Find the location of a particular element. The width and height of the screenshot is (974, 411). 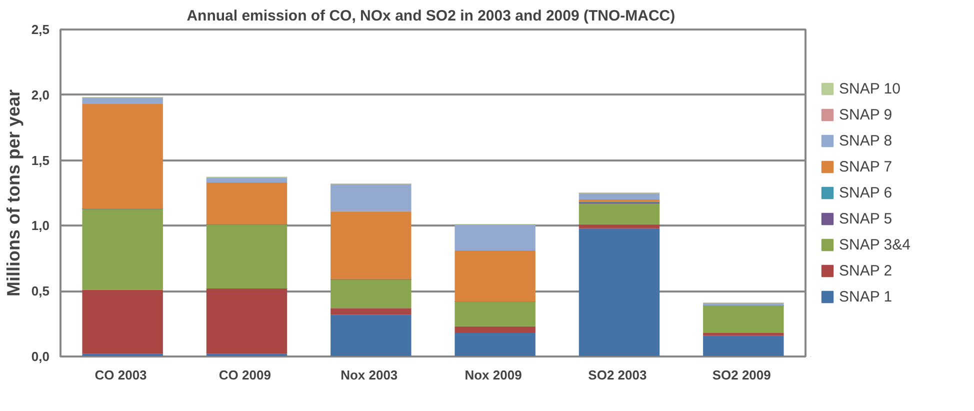

x-tick-label: Nox 2009 is located at coordinates (493, 375).